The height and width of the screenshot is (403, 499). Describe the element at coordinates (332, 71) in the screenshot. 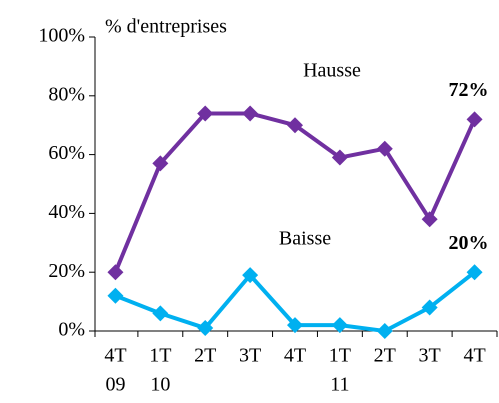

I see `series-name: Hausse` at that location.